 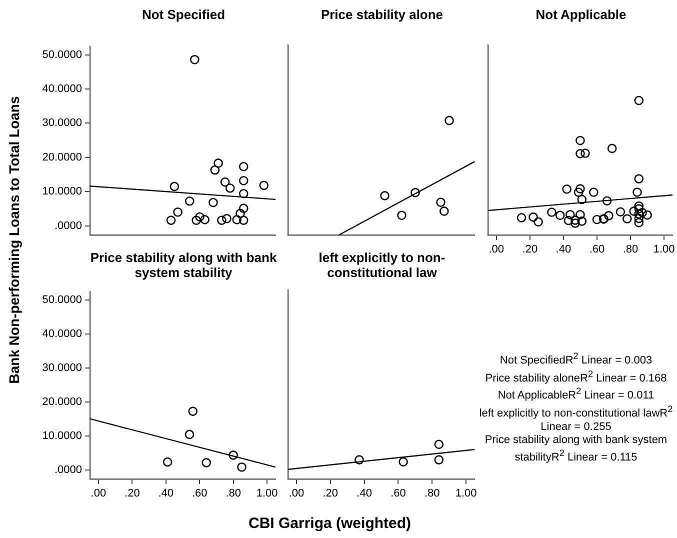 I want to click on text: Price stability aloneR$^{2}$ Linear = 0.168, so click(x=576, y=377).